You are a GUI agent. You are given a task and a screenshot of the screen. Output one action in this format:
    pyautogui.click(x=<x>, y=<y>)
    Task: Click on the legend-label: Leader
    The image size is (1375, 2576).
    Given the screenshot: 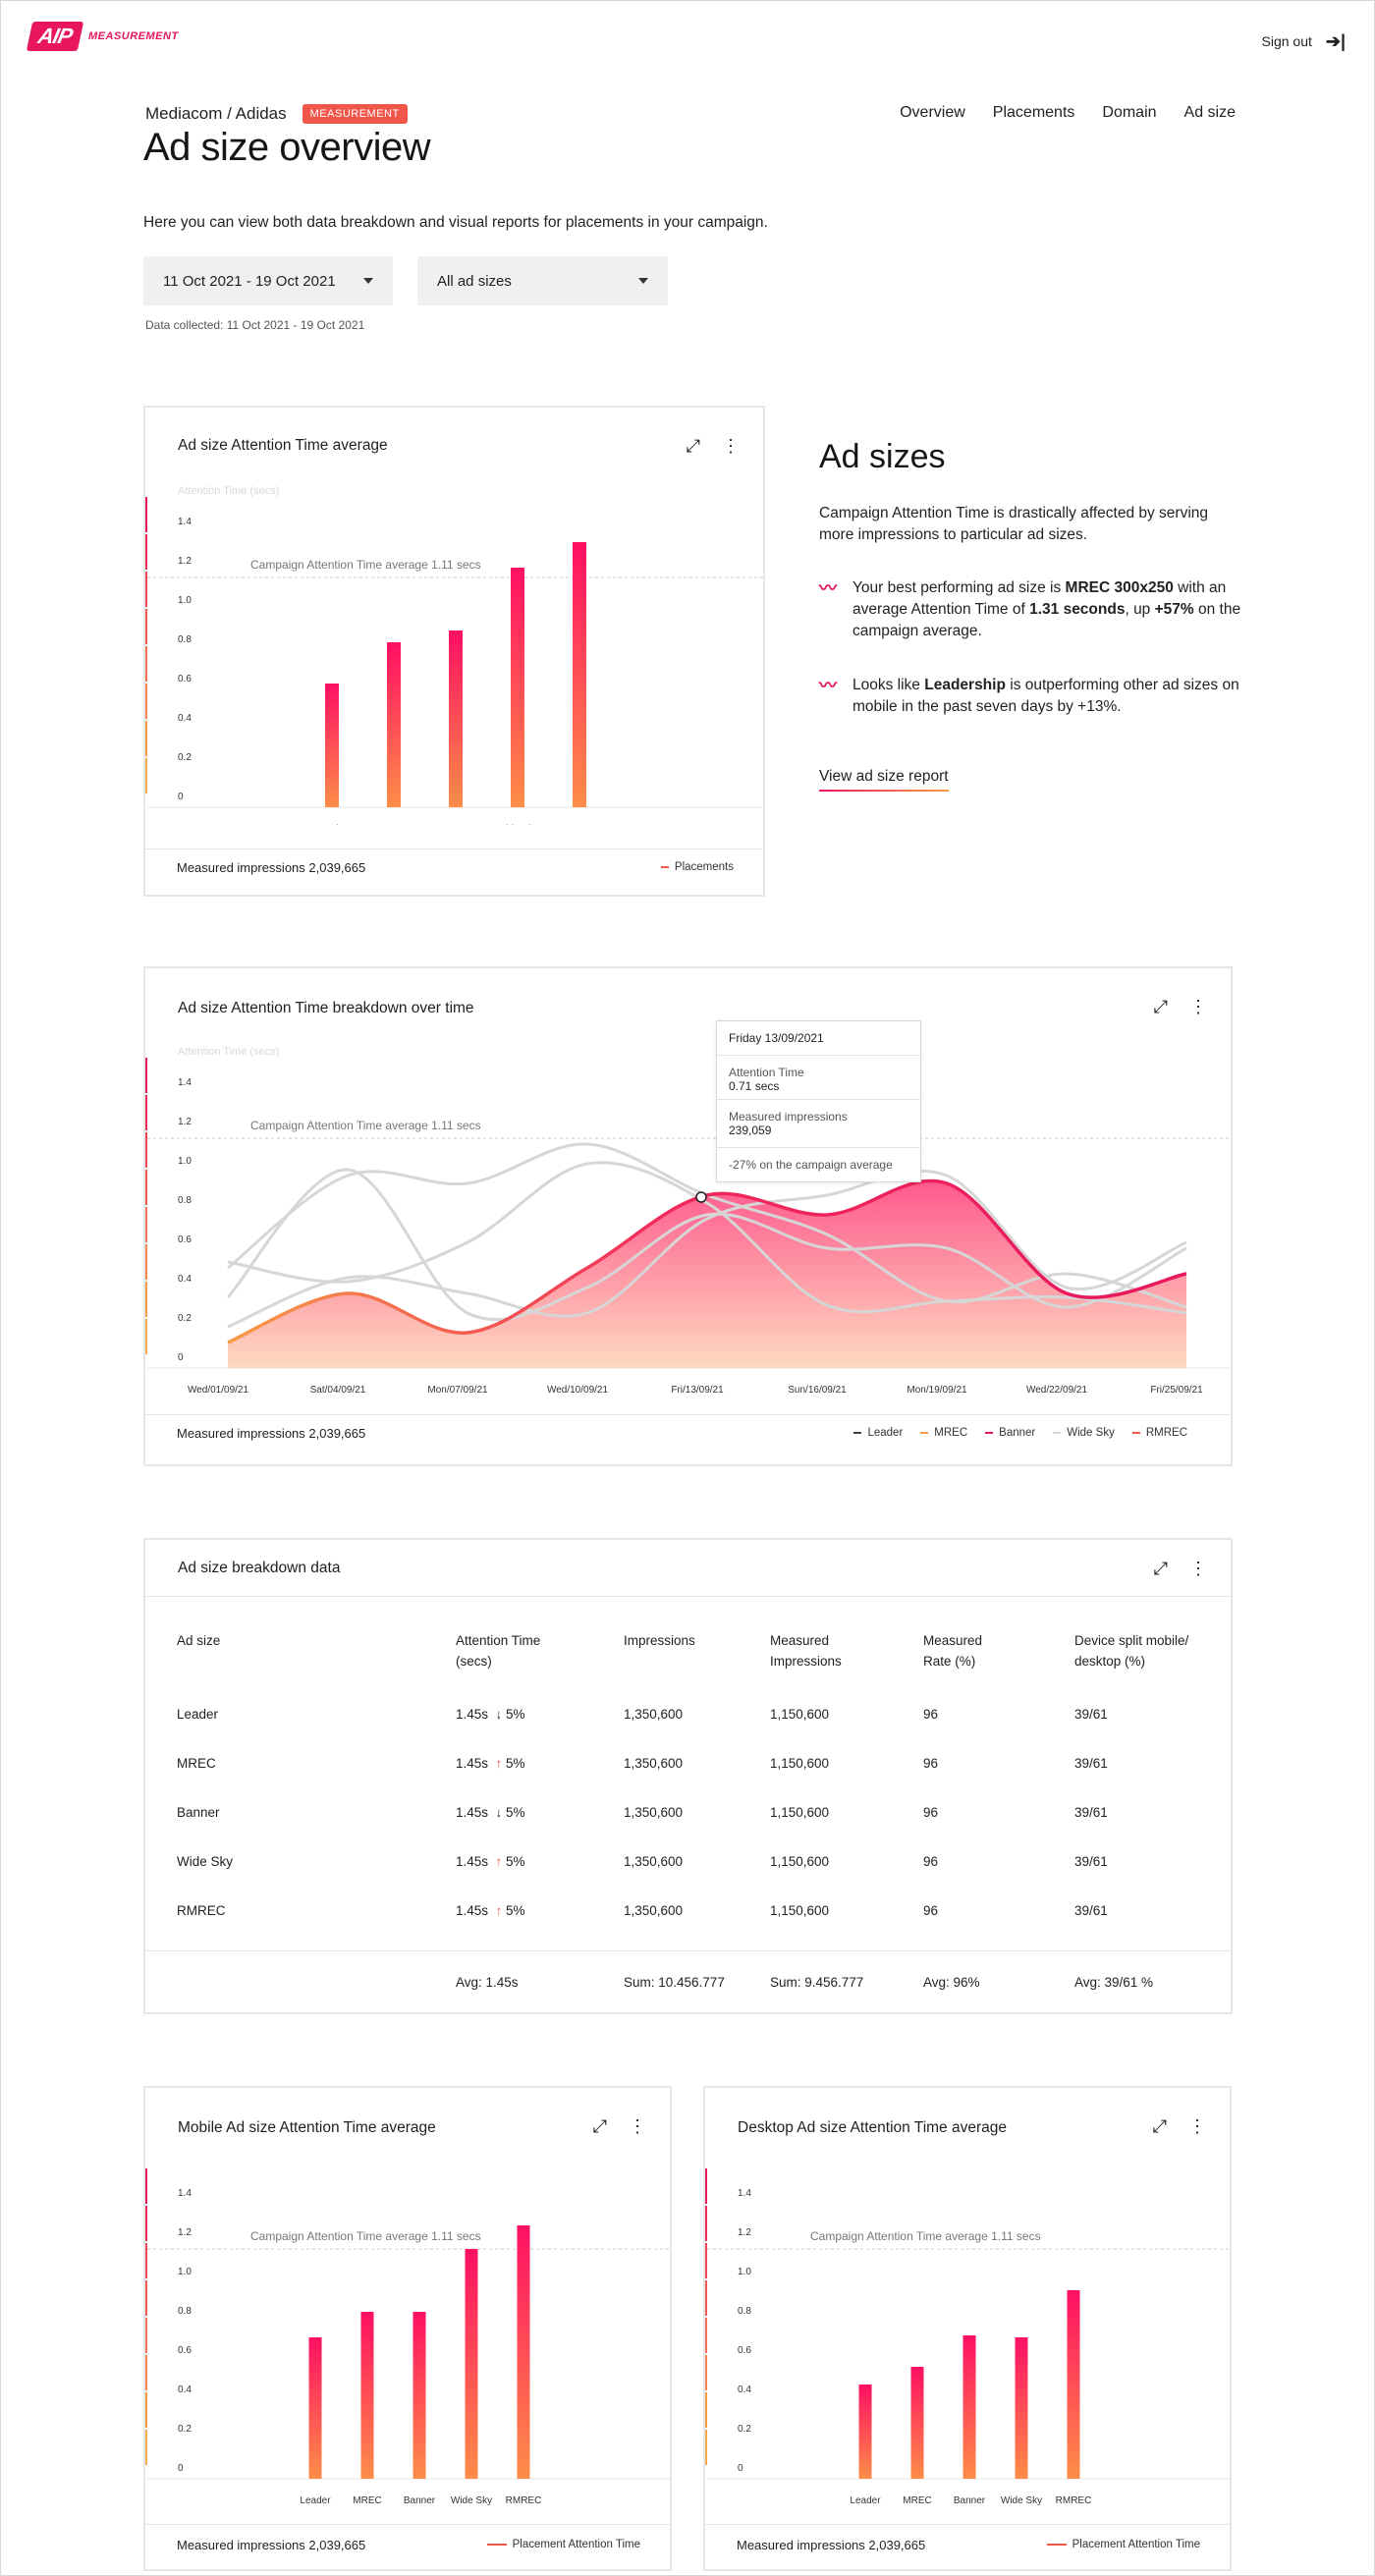 What is the action you would take?
    pyautogui.click(x=885, y=1433)
    